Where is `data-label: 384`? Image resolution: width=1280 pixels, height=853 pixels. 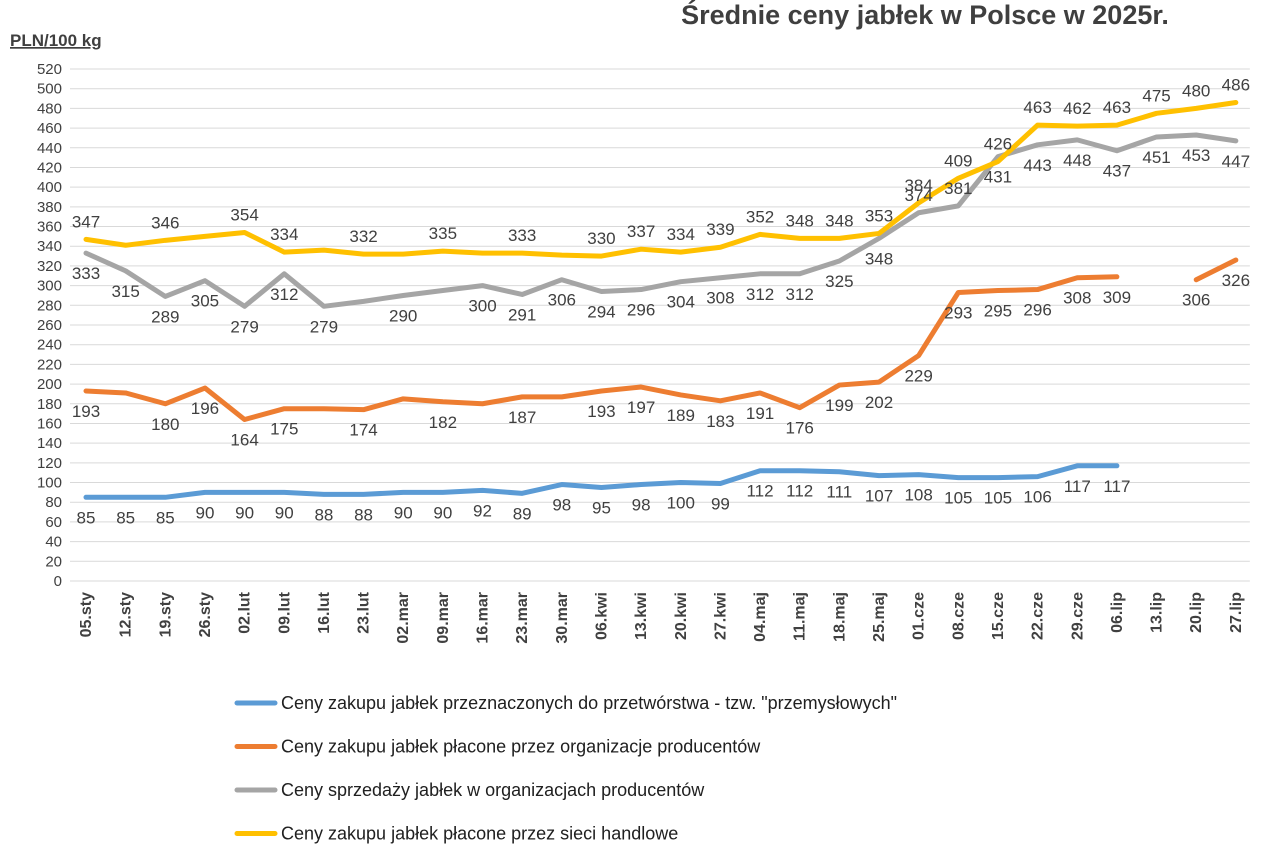
data-label: 384 is located at coordinates (918, 185).